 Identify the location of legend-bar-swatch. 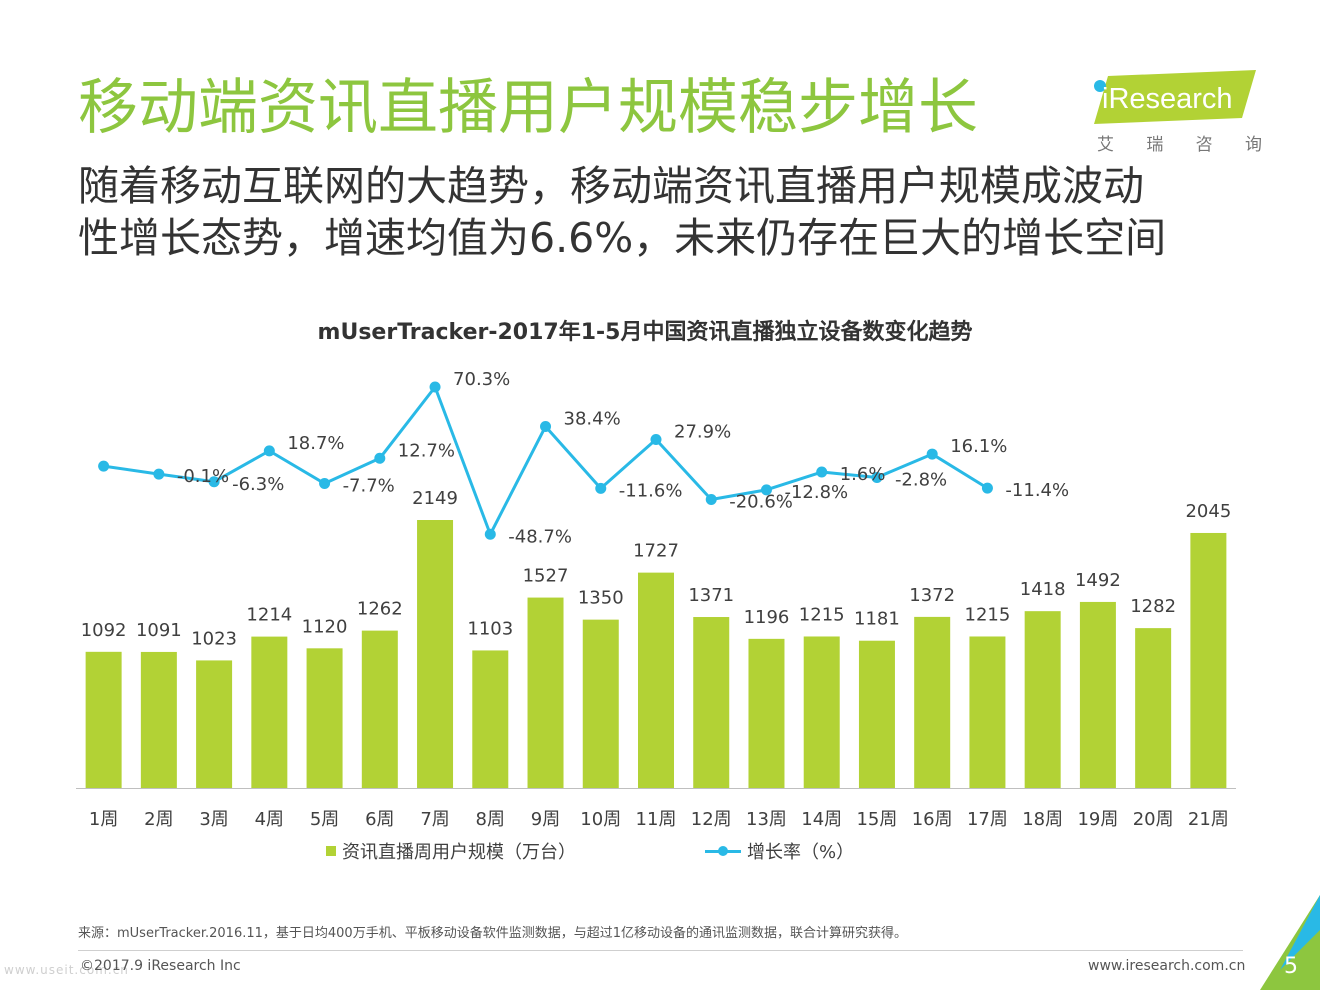
(331, 851).